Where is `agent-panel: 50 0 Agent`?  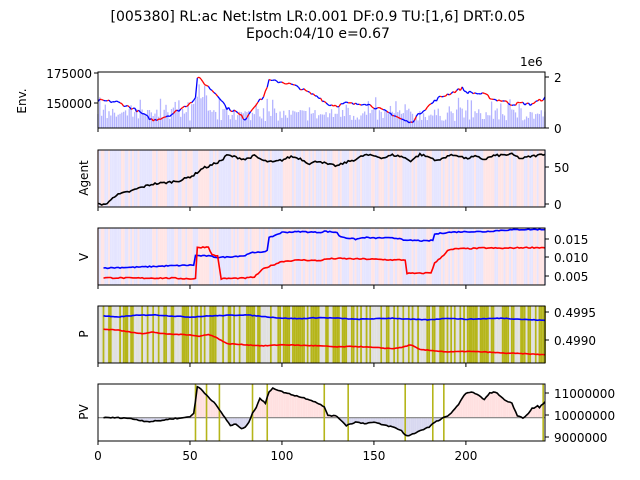 agent-panel: 50 0 Agent is located at coordinates (323, 180).